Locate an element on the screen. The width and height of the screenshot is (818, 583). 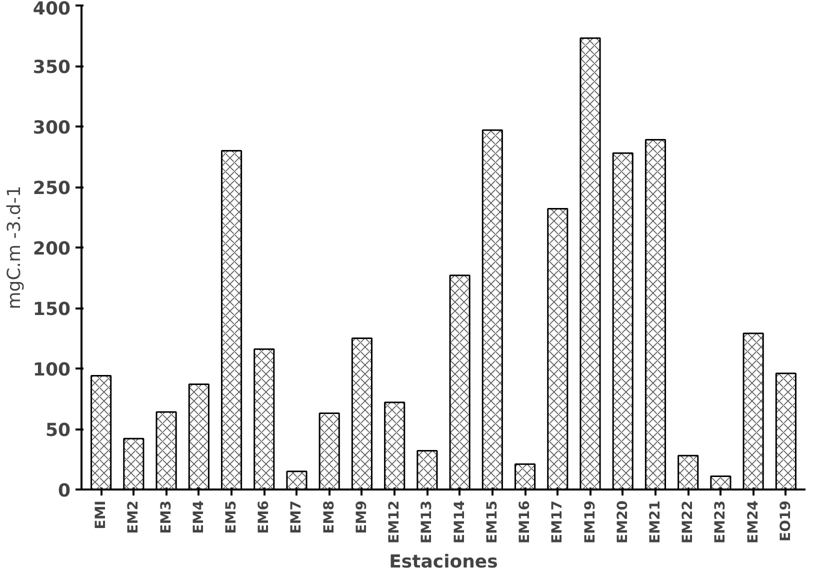
y-tick-label: 100 is located at coordinates (51, 370).